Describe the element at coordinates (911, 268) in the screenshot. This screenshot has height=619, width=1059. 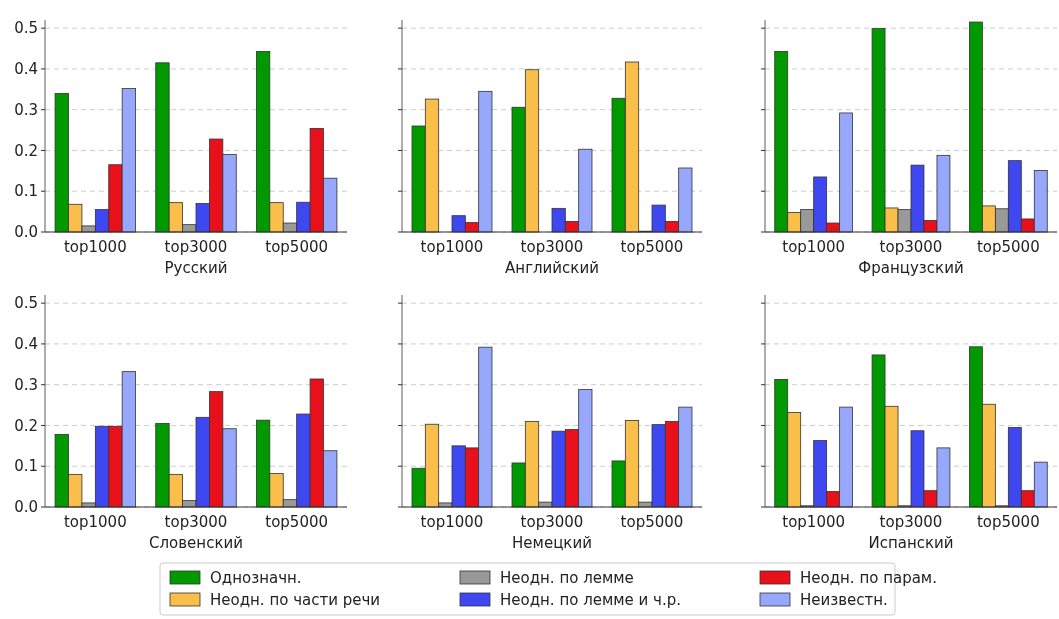
I see `x-axis-title: Французский` at that location.